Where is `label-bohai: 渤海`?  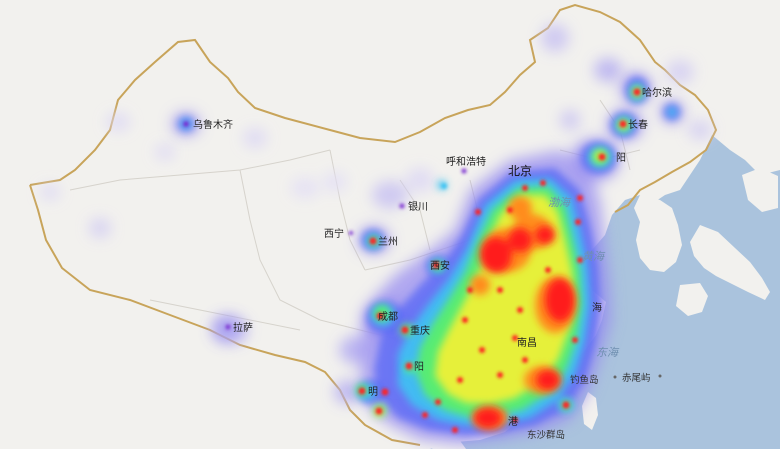
label-bohai: 渤海 is located at coordinates (560, 202).